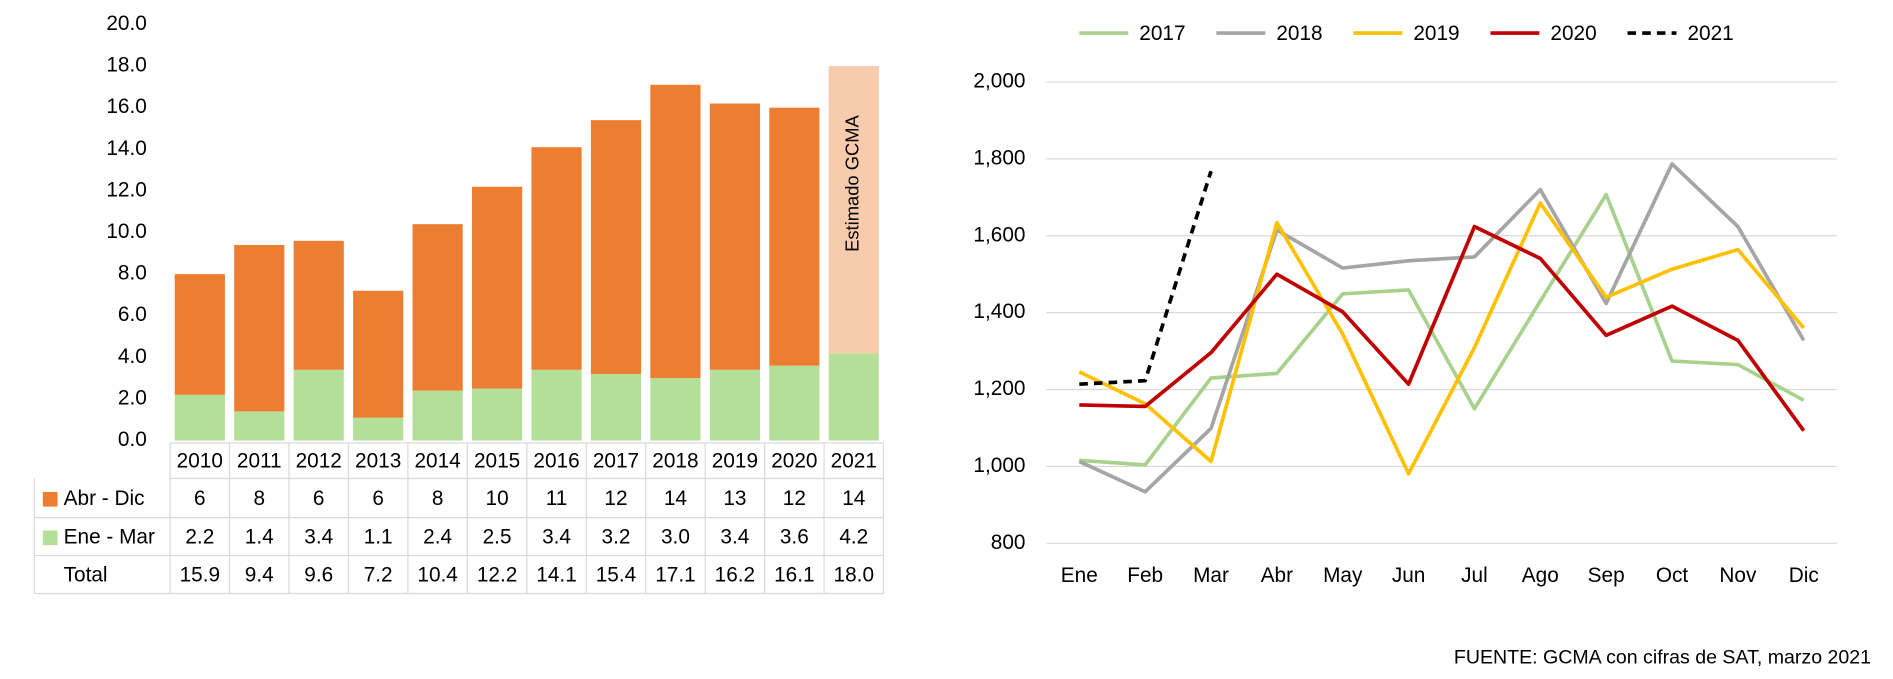  What do you see at coordinates (1738, 575) in the screenshot?
I see `x-tick-label: Nov` at bounding box center [1738, 575].